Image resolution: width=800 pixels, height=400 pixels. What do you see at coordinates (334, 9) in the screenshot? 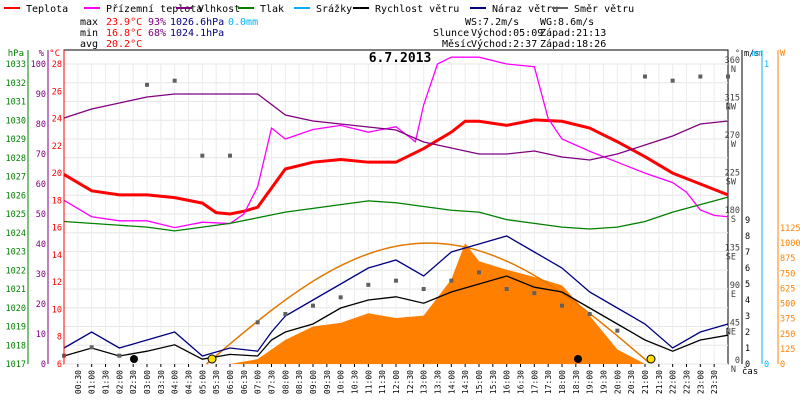
I see `legend-label-srazky: Srážky` at bounding box center [334, 9].